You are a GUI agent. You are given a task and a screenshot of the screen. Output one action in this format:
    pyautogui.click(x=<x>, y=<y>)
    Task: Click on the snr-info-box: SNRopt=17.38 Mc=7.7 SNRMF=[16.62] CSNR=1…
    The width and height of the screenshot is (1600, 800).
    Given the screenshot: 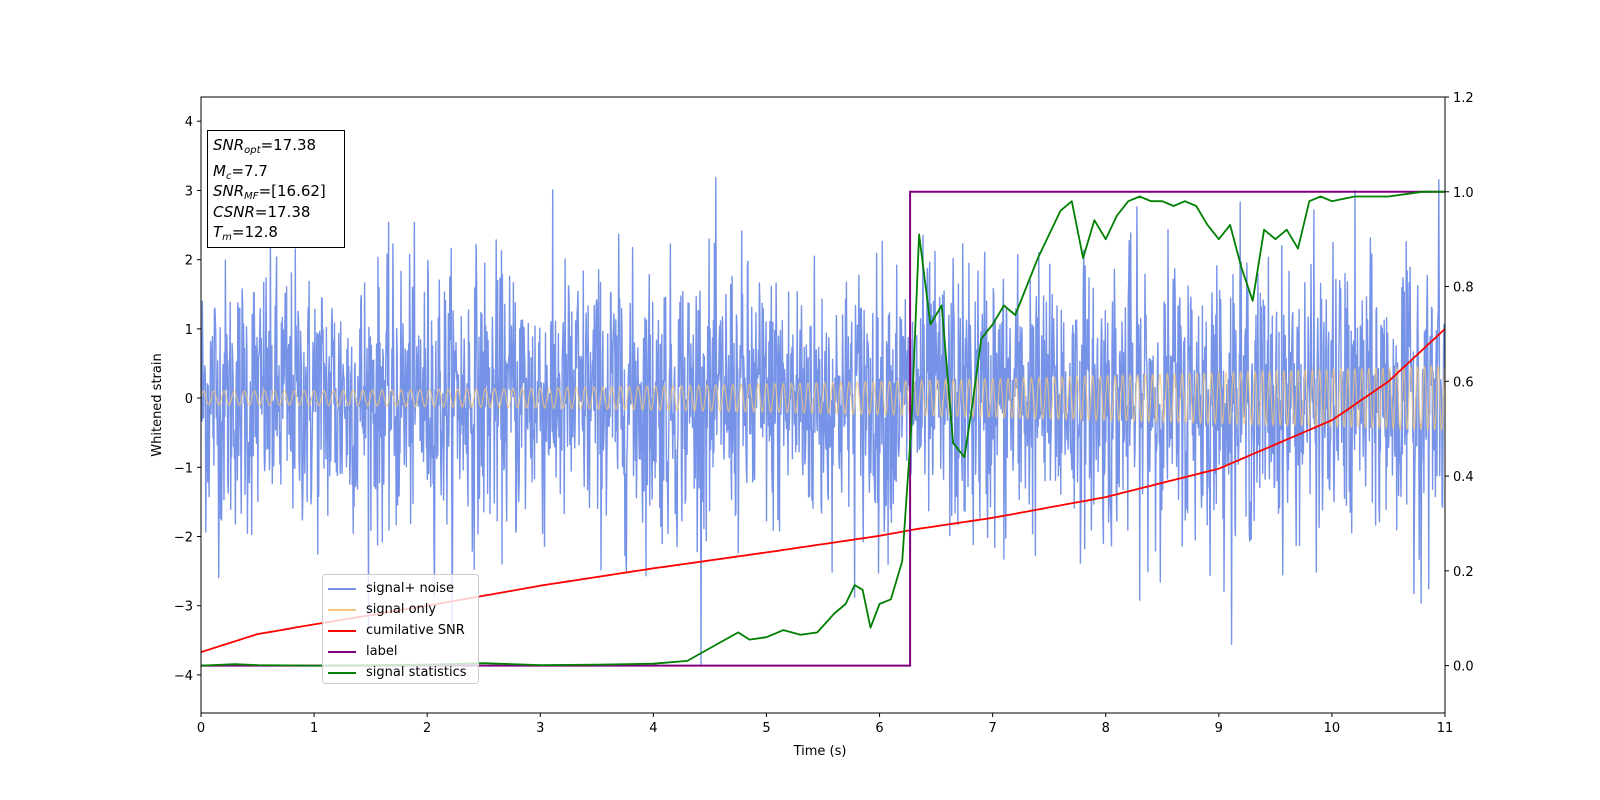 What is the action you would take?
    pyautogui.click(x=276, y=189)
    